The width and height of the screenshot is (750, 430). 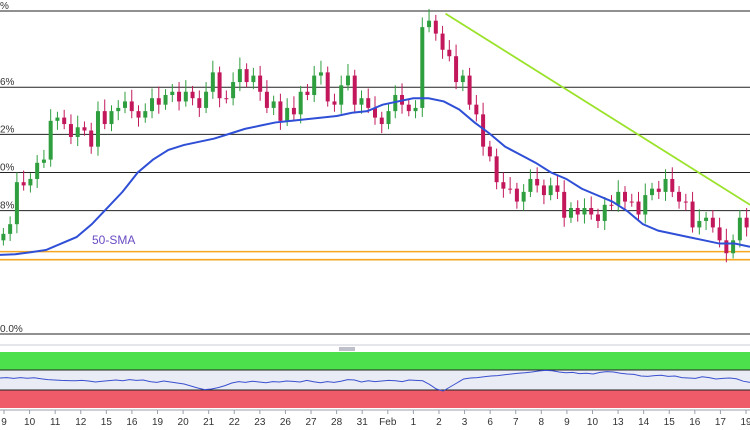 What do you see at coordinates (260, 422) in the screenshot?
I see `date-label: 23` at bounding box center [260, 422].